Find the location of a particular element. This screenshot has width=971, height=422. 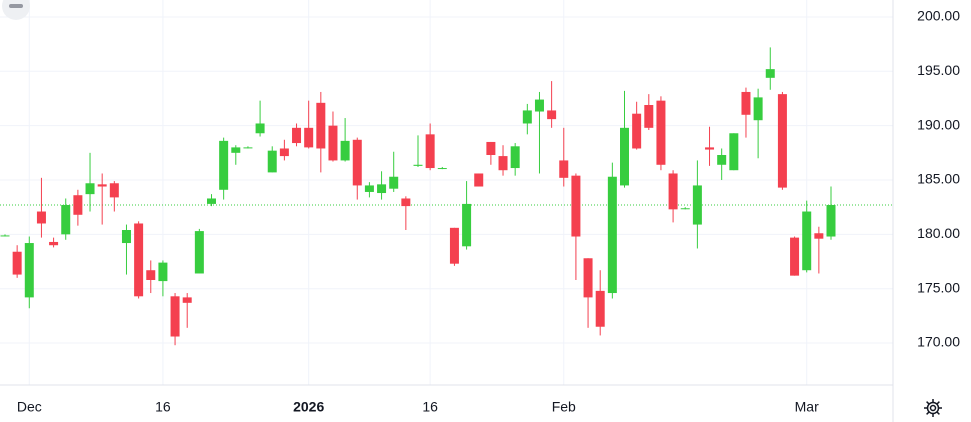

y-tick-label: 195.00 is located at coordinates (938, 70).